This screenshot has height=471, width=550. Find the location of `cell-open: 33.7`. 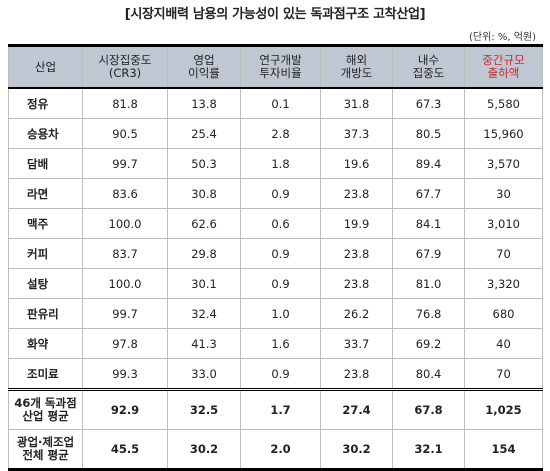

cell-open: 33.7 is located at coordinates (356, 343).